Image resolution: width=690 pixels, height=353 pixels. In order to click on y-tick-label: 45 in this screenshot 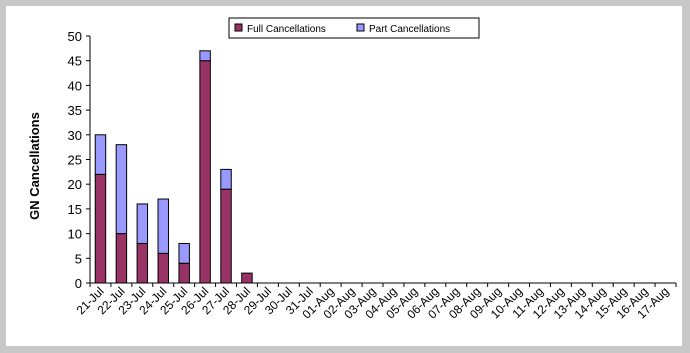, I will do `click(75, 61)`.